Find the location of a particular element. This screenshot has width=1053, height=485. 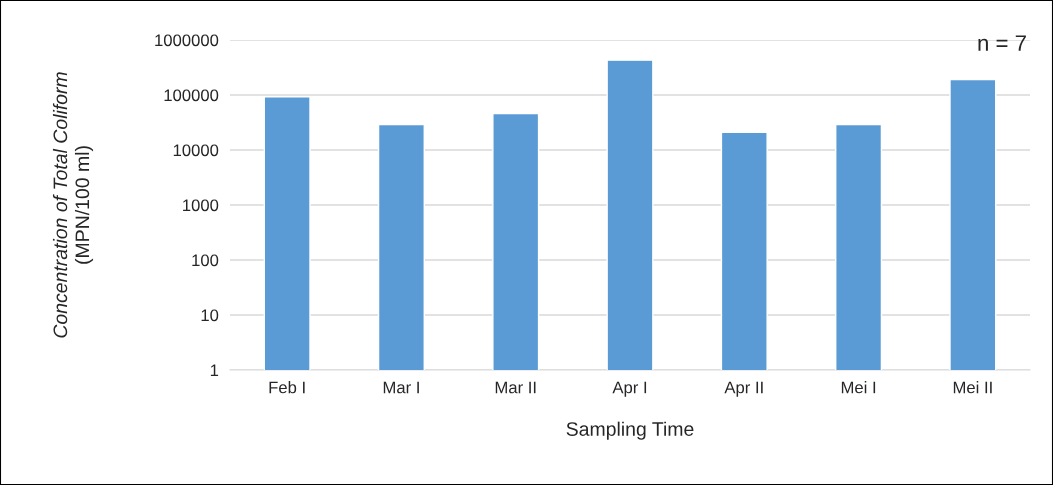

y-tick-label: 100 is located at coordinates (205, 260).